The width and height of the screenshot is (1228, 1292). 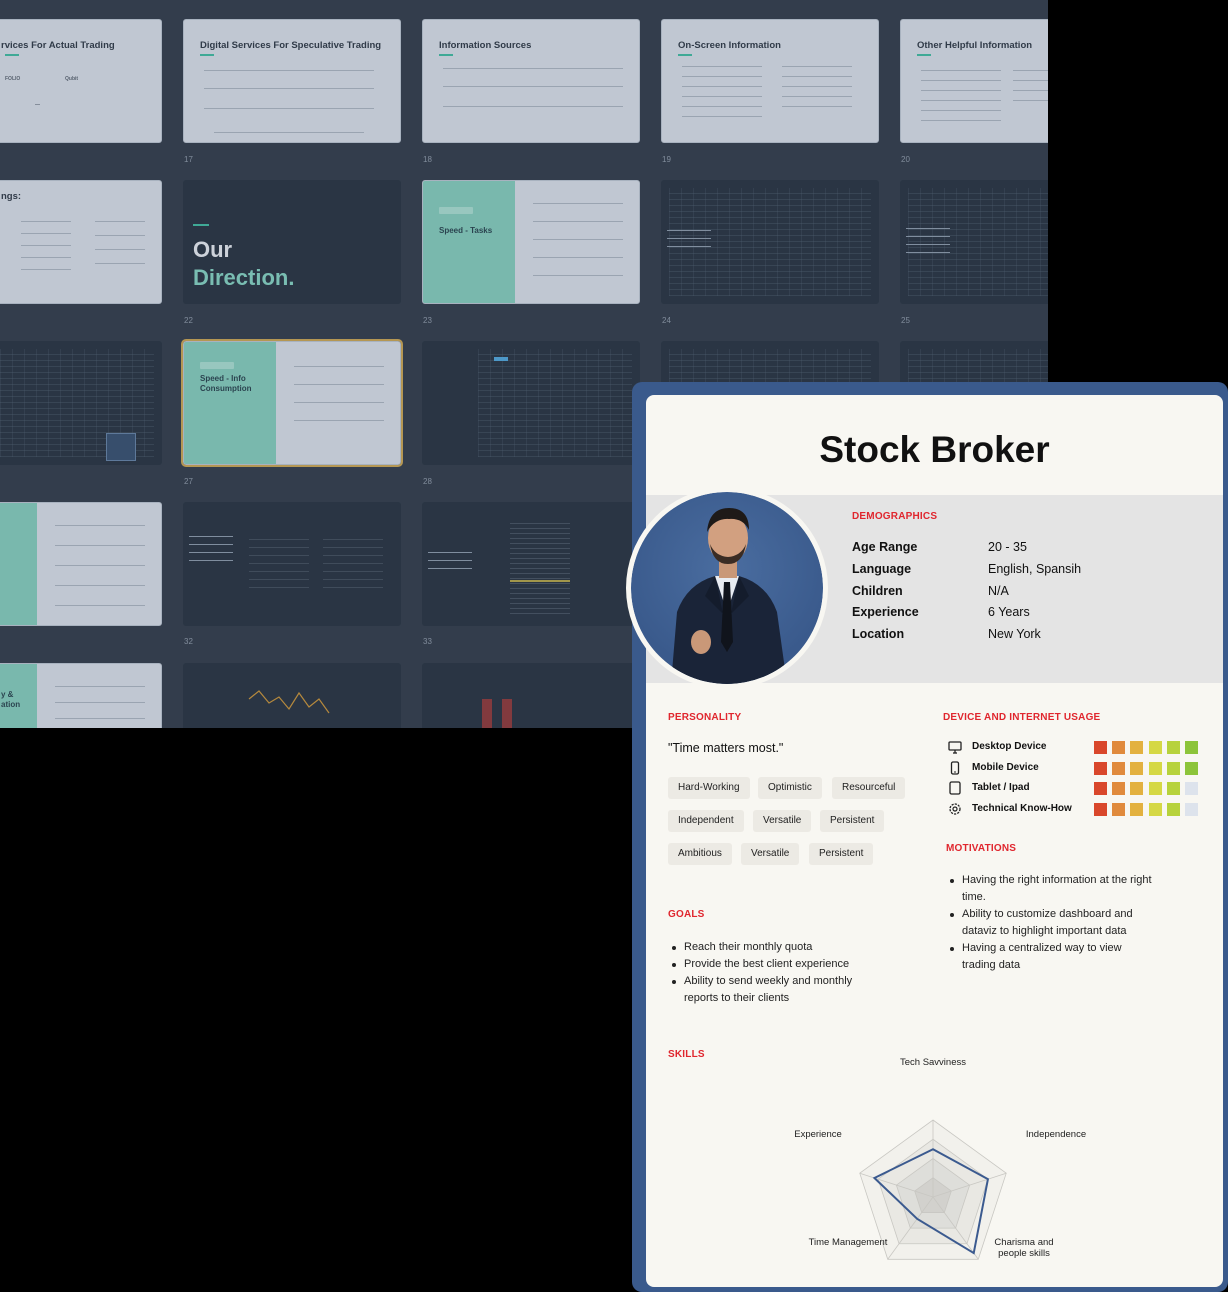 What do you see at coordinates (531, 242) in the screenshot?
I see `slide-thumbnail-23: Speed - Tasks` at bounding box center [531, 242].